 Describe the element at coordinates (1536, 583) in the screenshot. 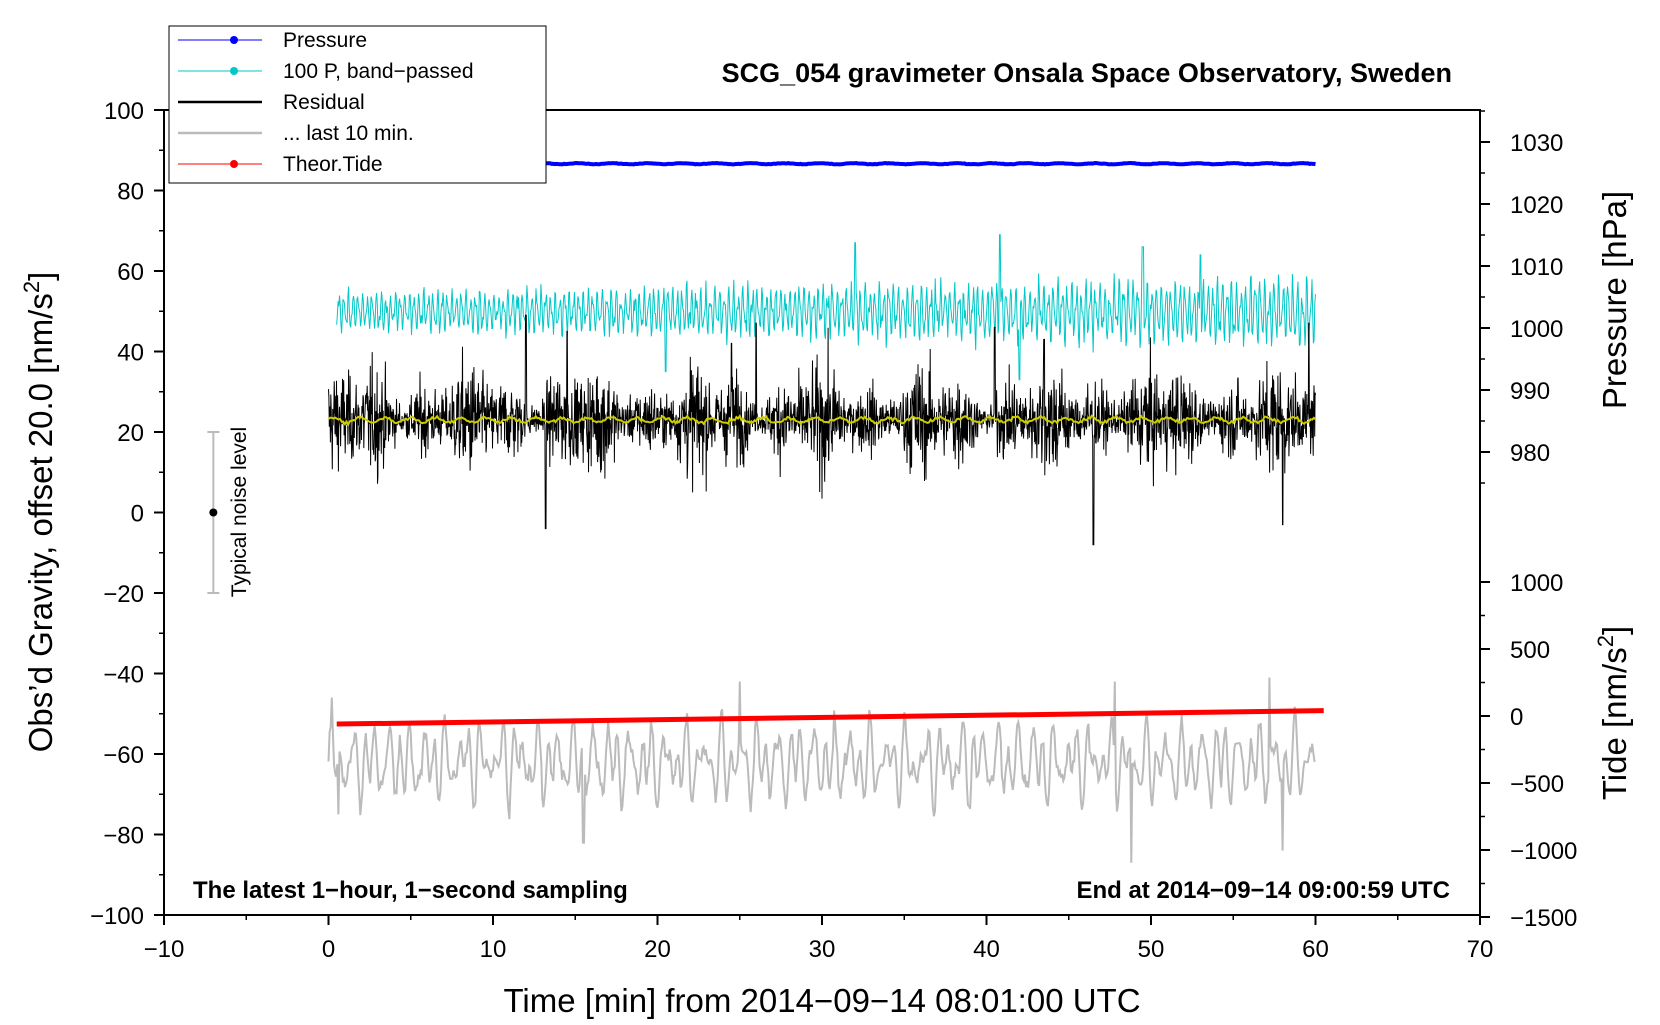

I see `y-tide-tick-label: 1000` at that location.